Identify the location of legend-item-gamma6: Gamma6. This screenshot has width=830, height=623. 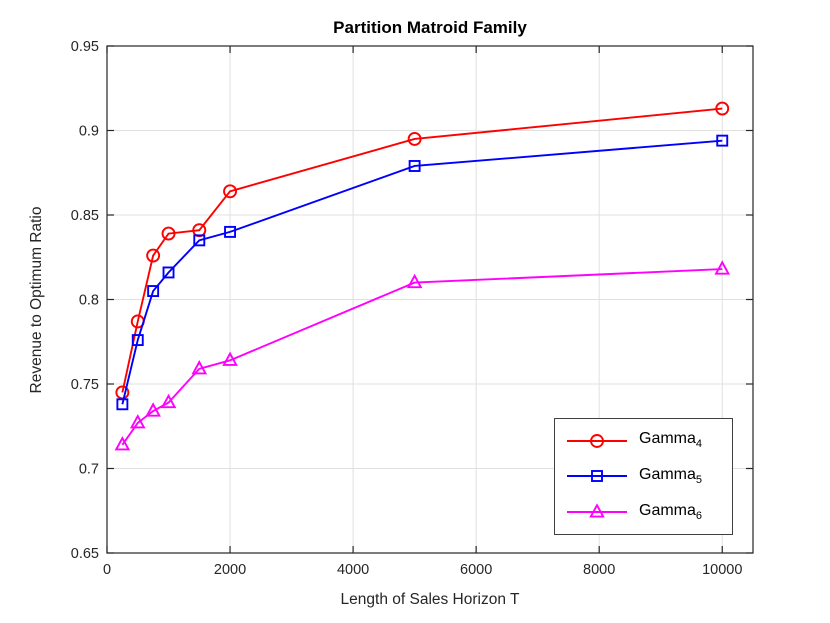
(646, 512).